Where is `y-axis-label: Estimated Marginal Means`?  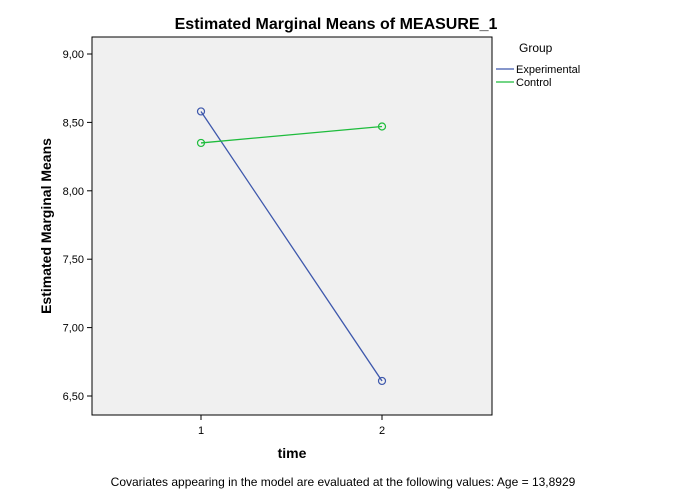
y-axis-label: Estimated Marginal Means is located at coordinates (46, 226).